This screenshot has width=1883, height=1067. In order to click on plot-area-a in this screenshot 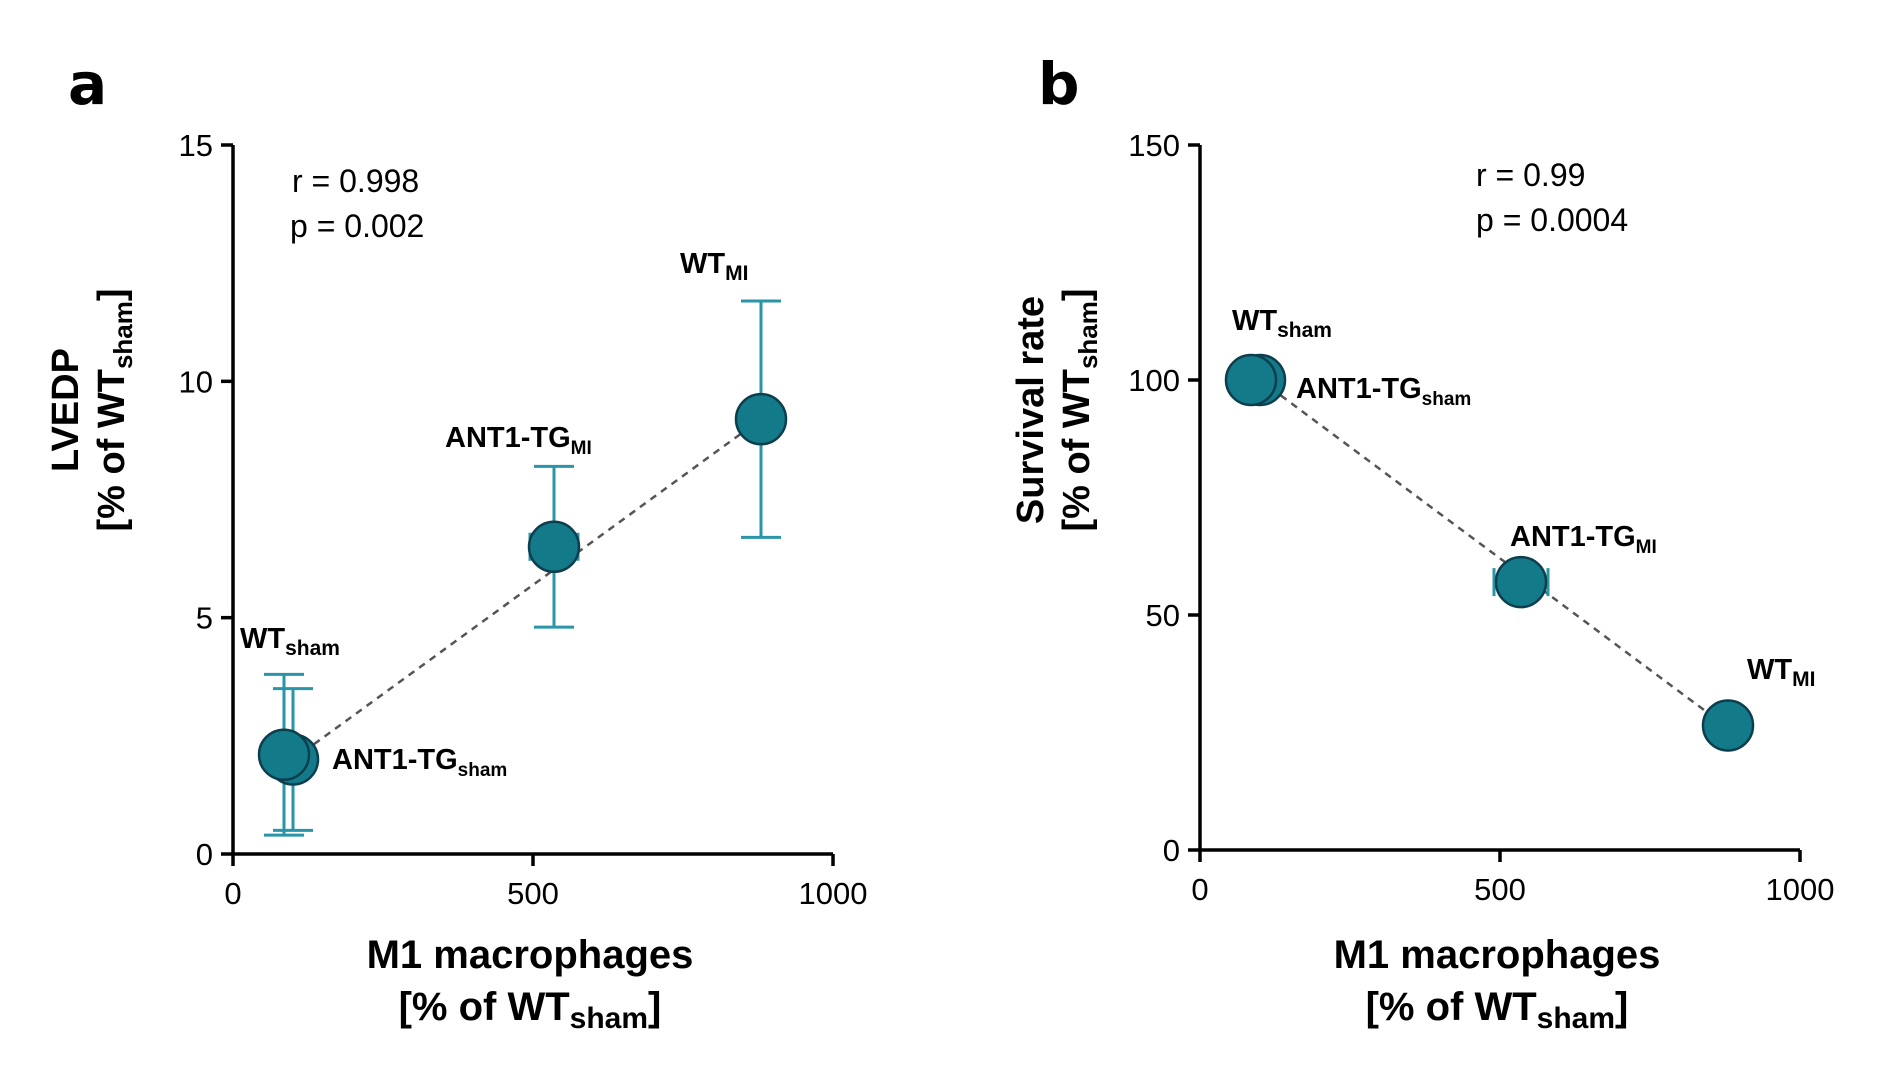, I will do `click(522, 568)`.